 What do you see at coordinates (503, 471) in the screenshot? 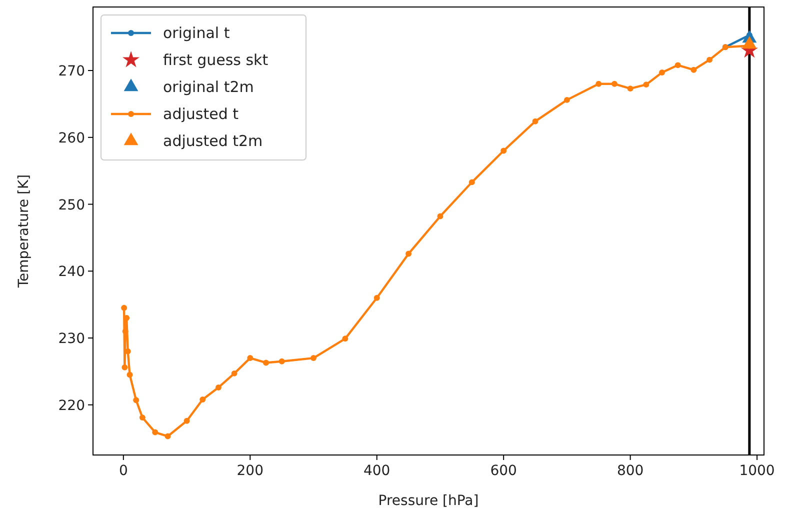
I see `x-tick-label: 600` at bounding box center [503, 471].